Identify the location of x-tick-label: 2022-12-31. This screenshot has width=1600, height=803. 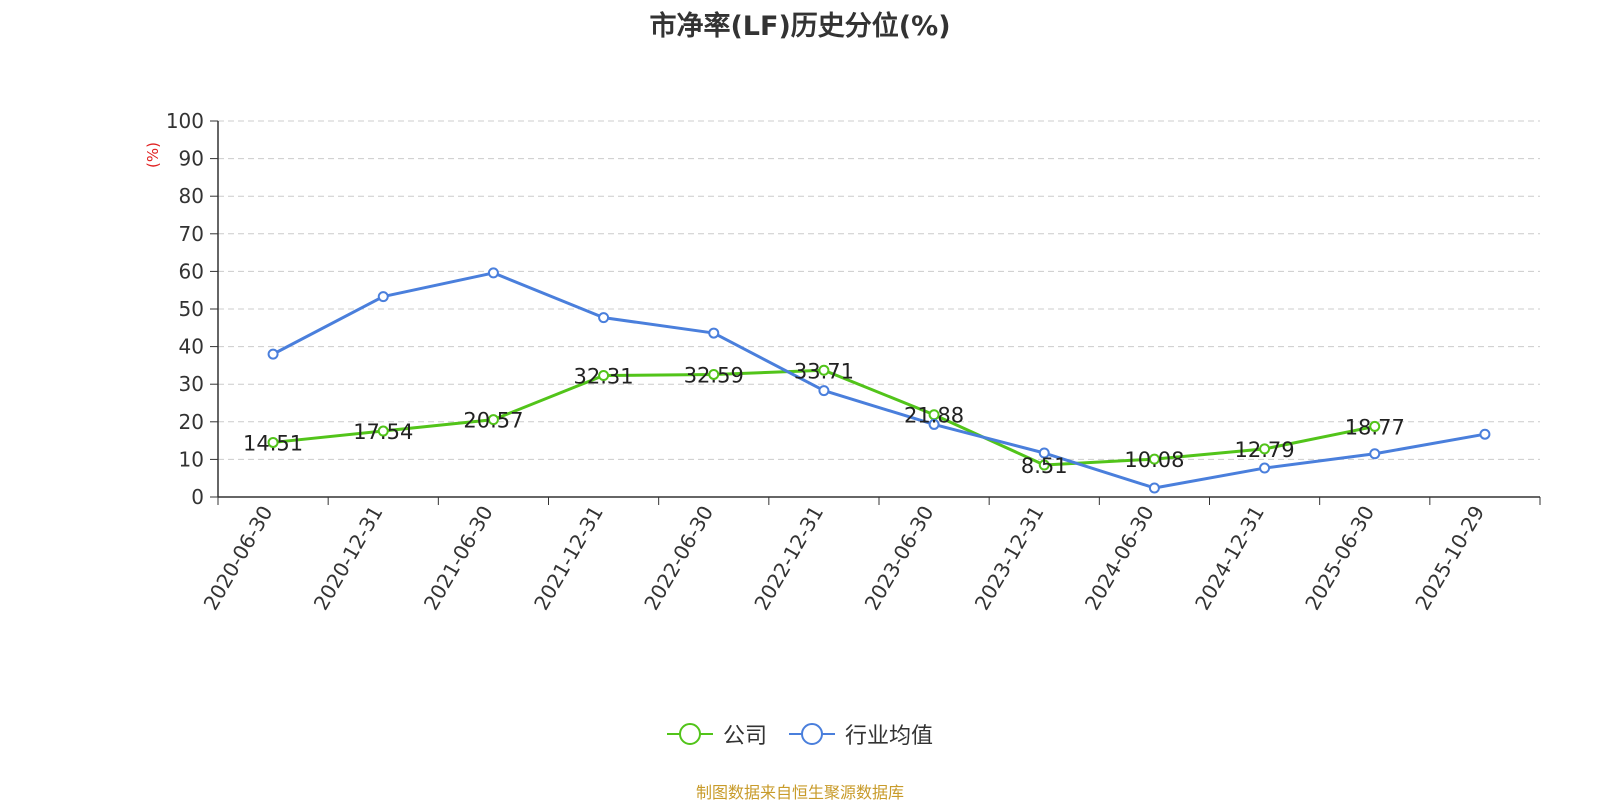
(788, 558).